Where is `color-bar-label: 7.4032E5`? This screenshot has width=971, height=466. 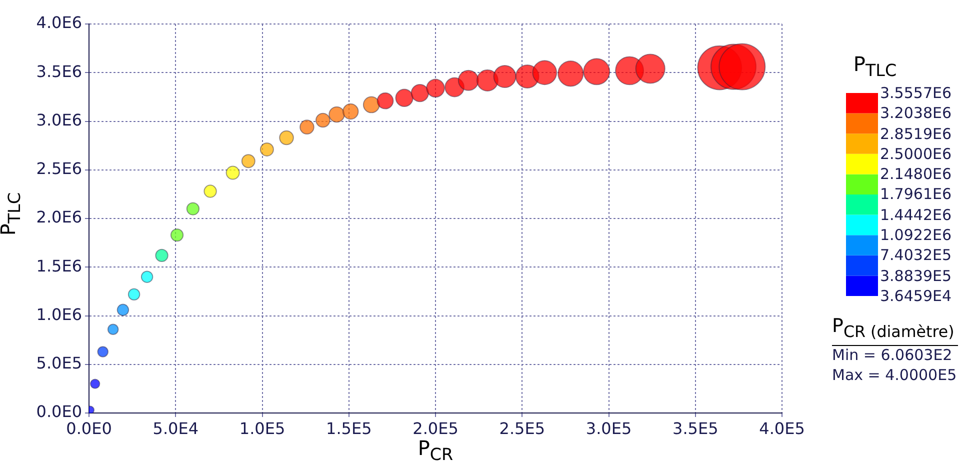
color-bar-label: 7.4032E5 is located at coordinates (916, 255).